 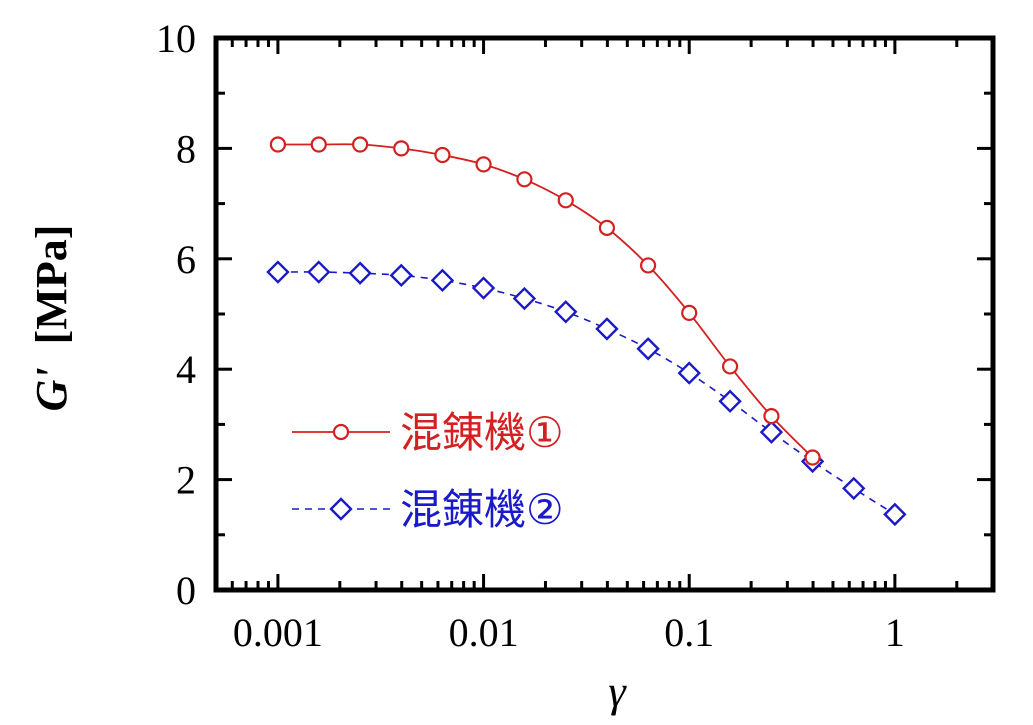 What do you see at coordinates (51, 285) in the screenshot?
I see `y-axis-title-unit: [MPa]` at bounding box center [51, 285].